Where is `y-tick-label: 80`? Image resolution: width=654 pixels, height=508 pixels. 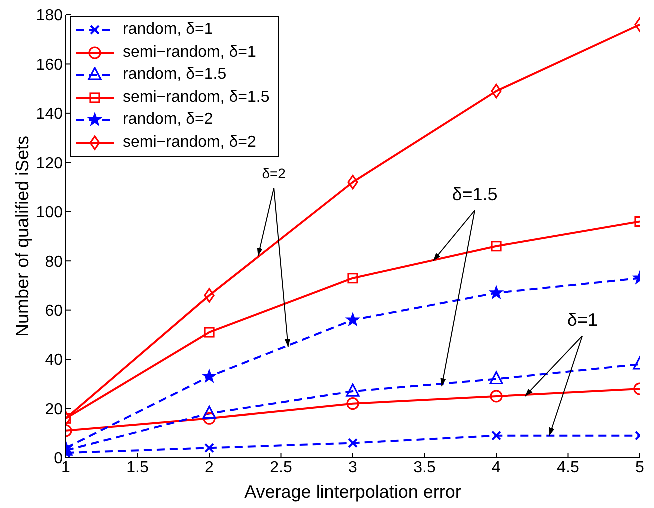
y-tick-label: 80 is located at coordinates (54, 262).